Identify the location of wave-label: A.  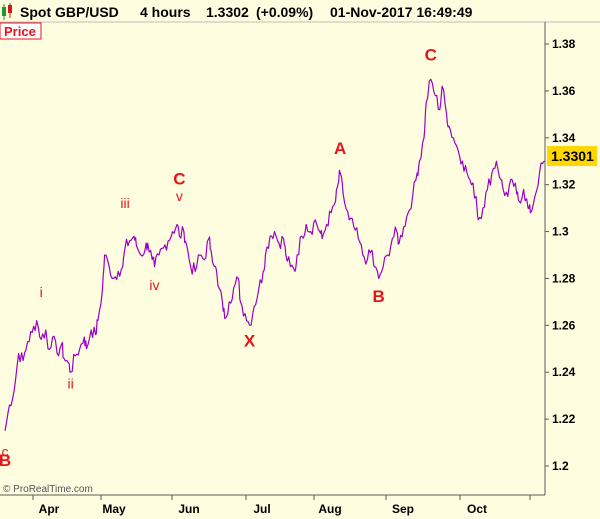
(340, 148).